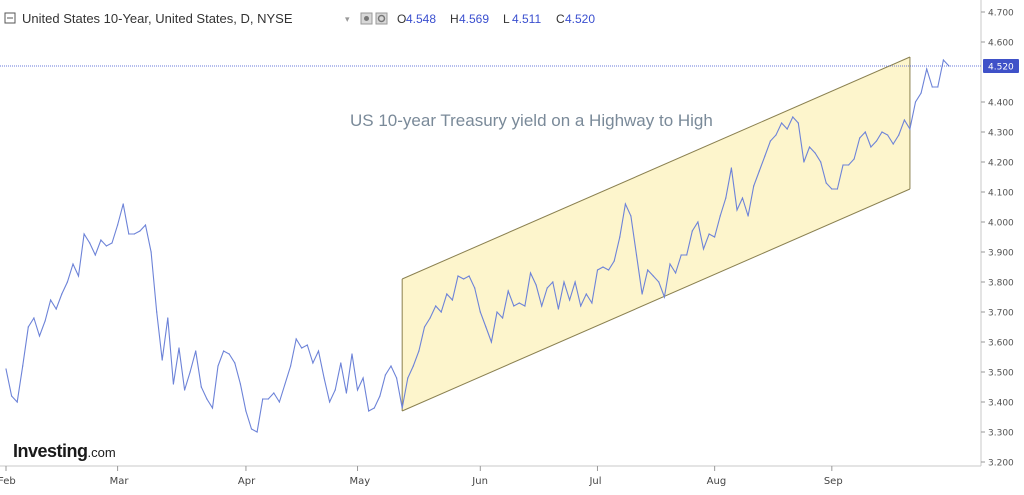  I want to click on y-tick-label: 3.300, so click(1001, 434).